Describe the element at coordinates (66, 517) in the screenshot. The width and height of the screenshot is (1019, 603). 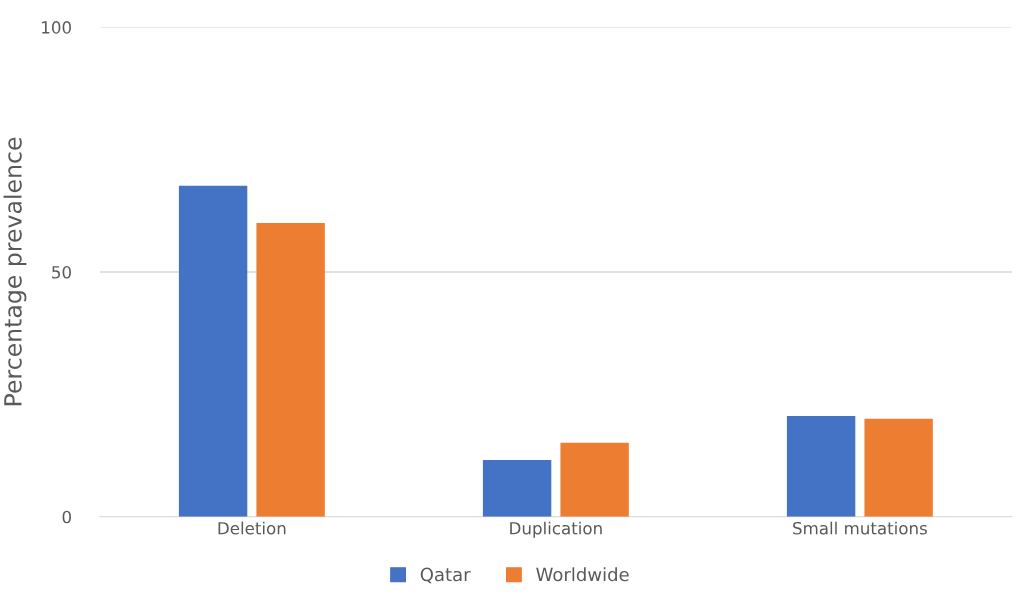
I see `y-tick-label: 0` at that location.